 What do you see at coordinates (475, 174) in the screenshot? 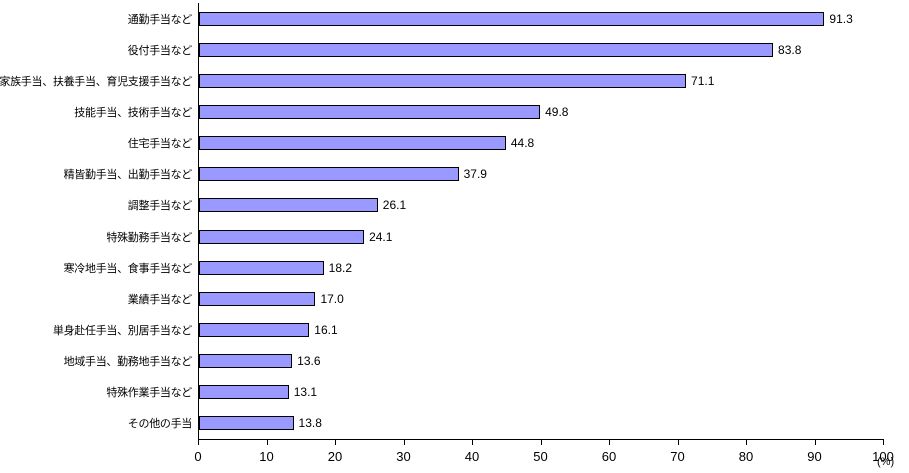
I see `value-label: 37.9` at bounding box center [475, 174].